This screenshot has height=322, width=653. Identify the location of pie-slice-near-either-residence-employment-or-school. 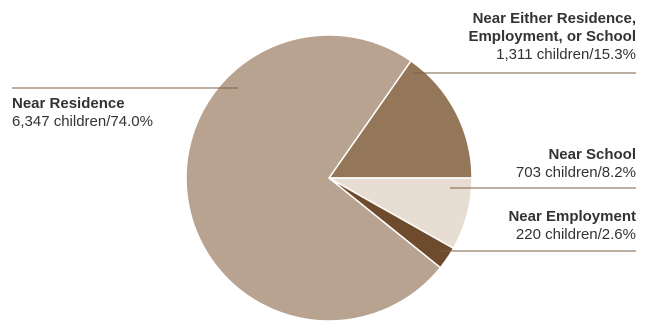
(400, 119).